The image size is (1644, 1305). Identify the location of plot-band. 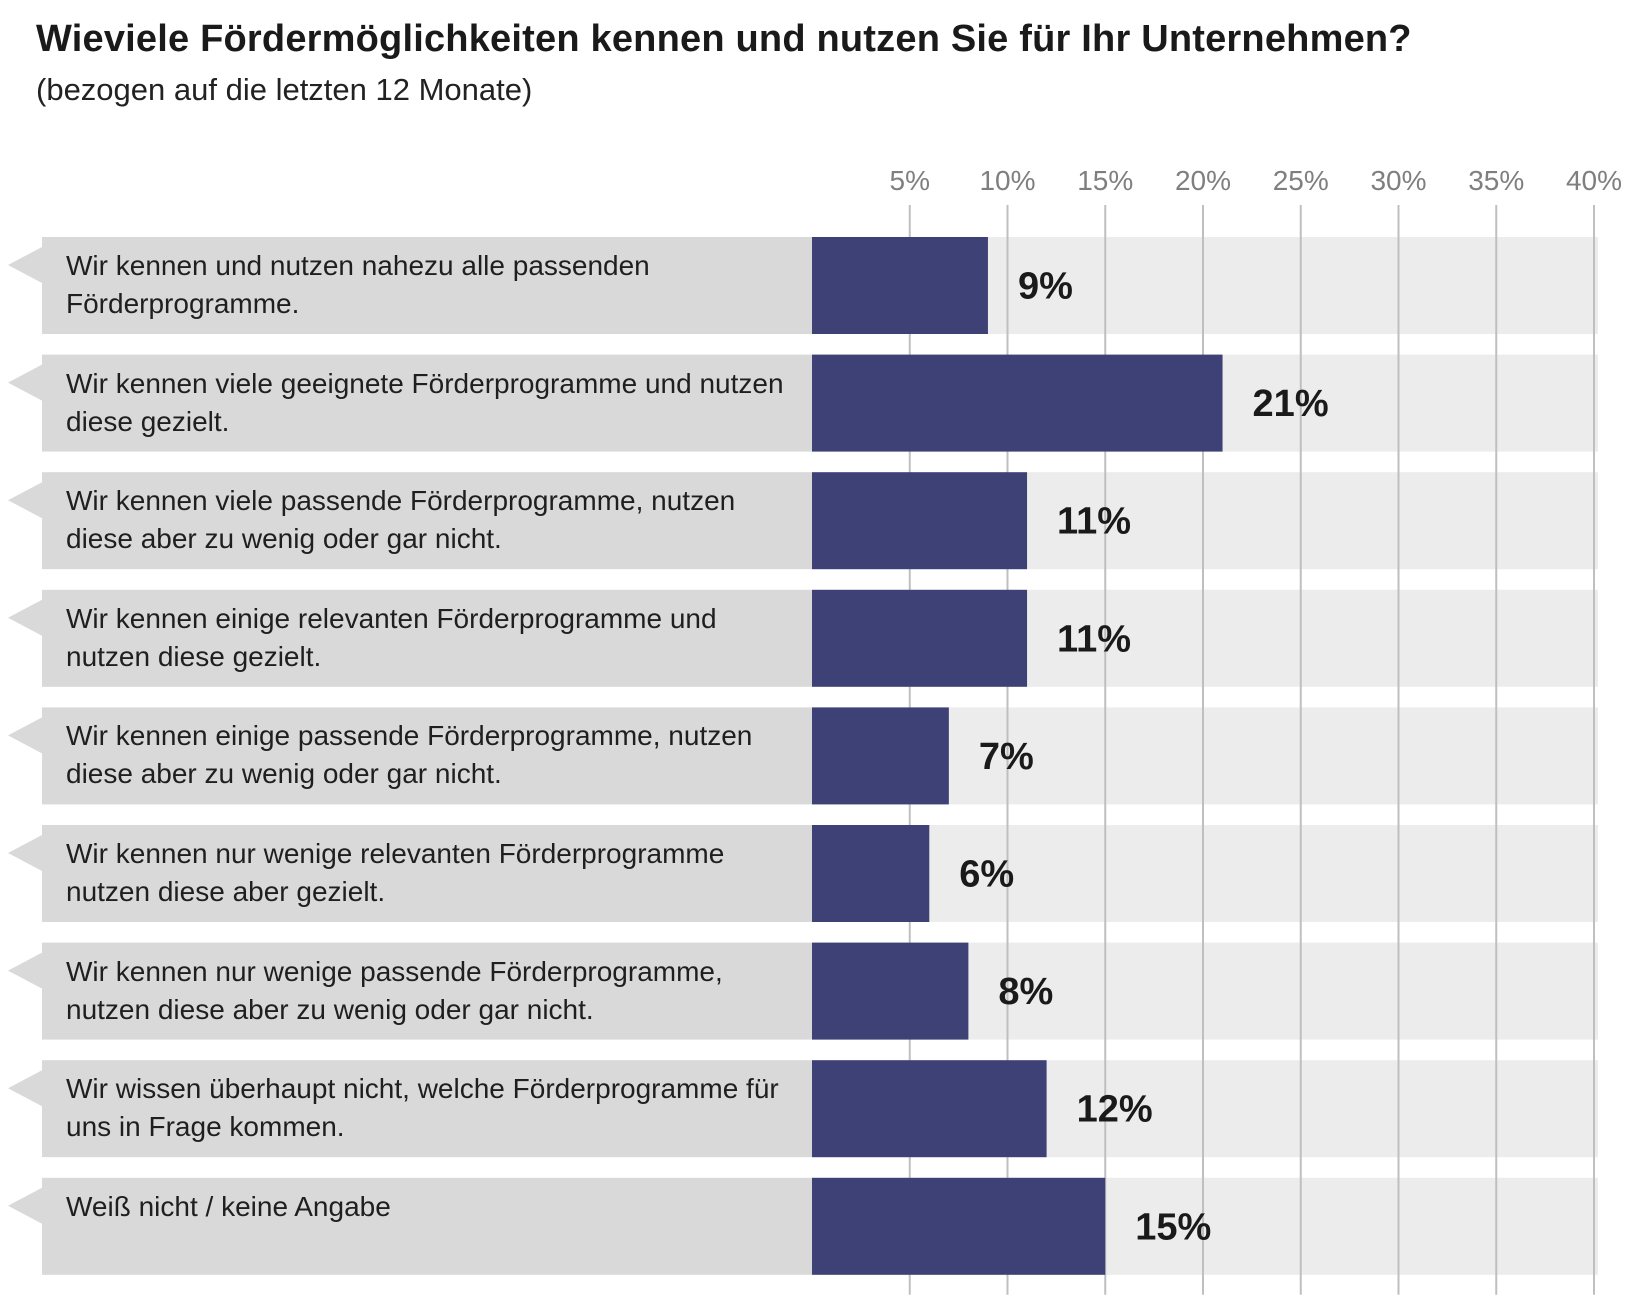
(1205, 873).